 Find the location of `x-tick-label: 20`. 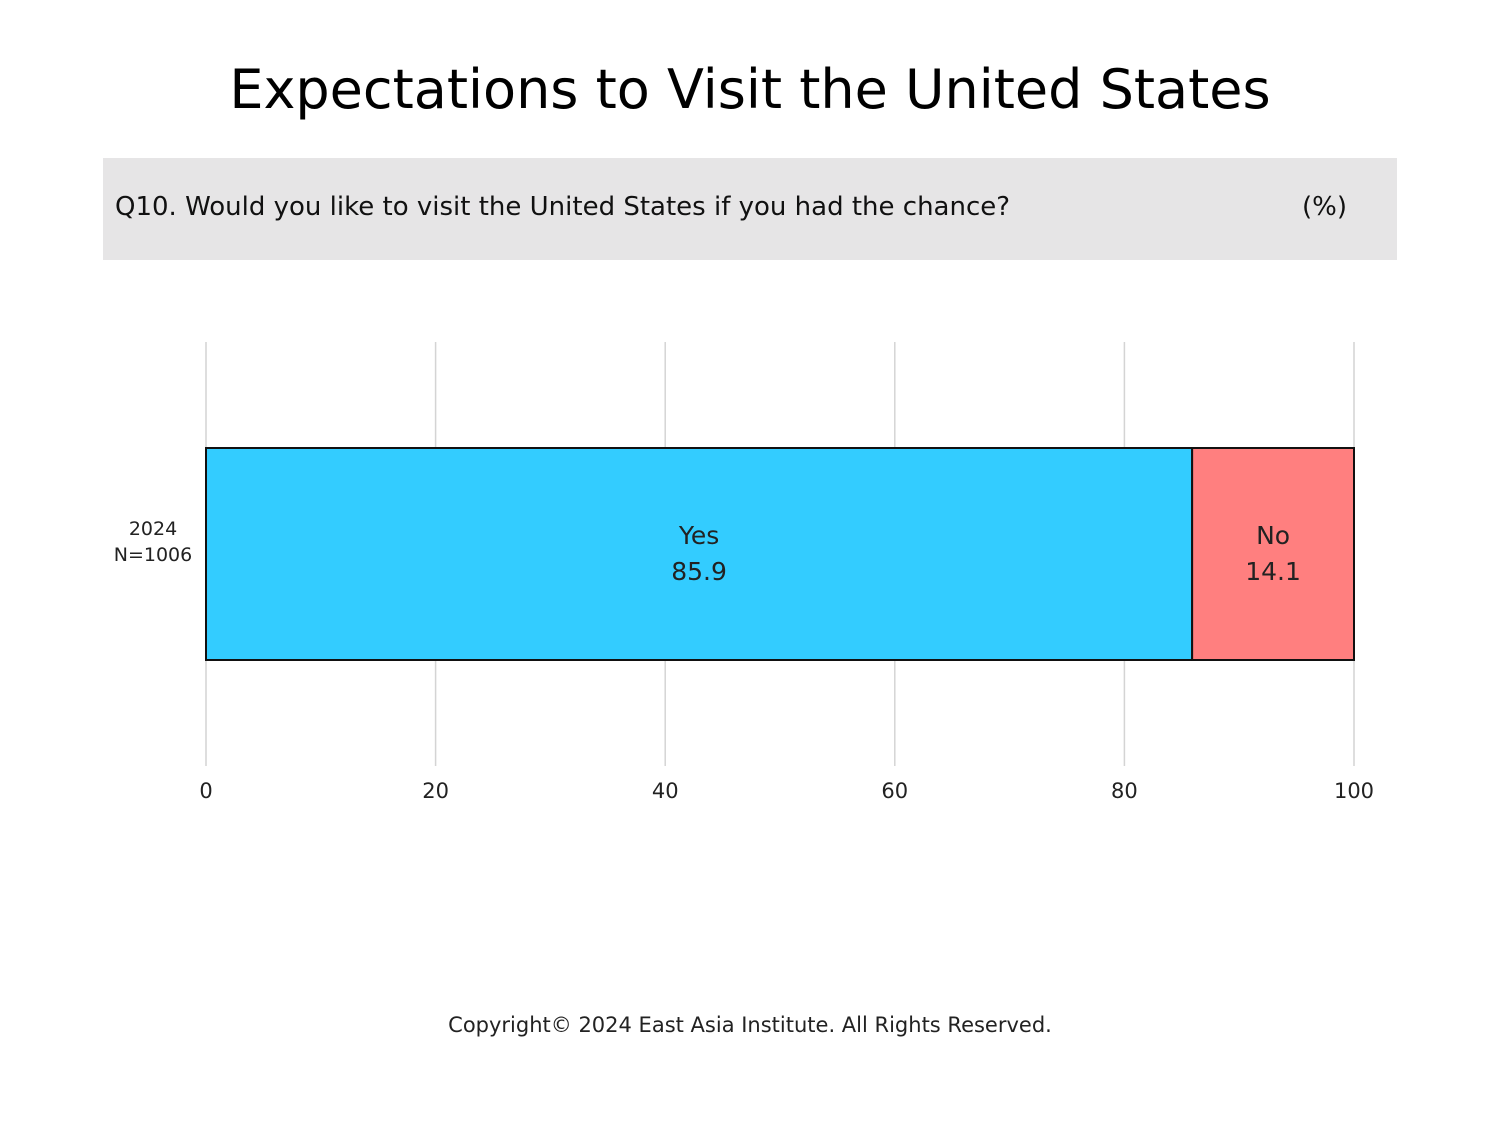

x-tick-label: 20 is located at coordinates (435, 791).